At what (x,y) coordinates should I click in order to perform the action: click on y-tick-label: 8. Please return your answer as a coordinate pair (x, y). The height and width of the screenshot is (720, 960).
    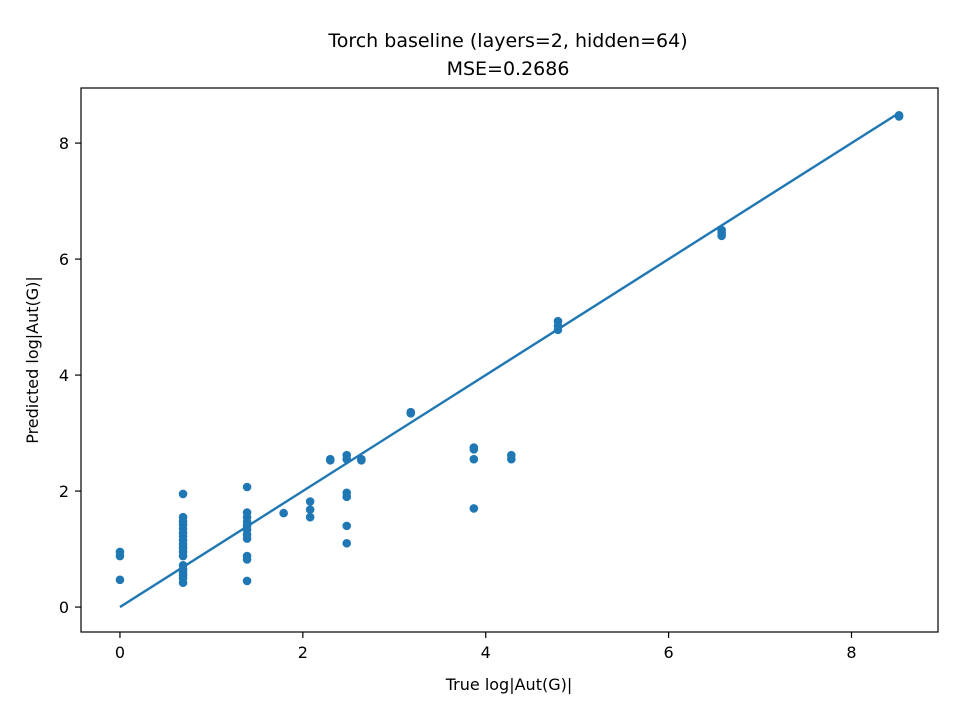
    Looking at the image, I should click on (64, 143).